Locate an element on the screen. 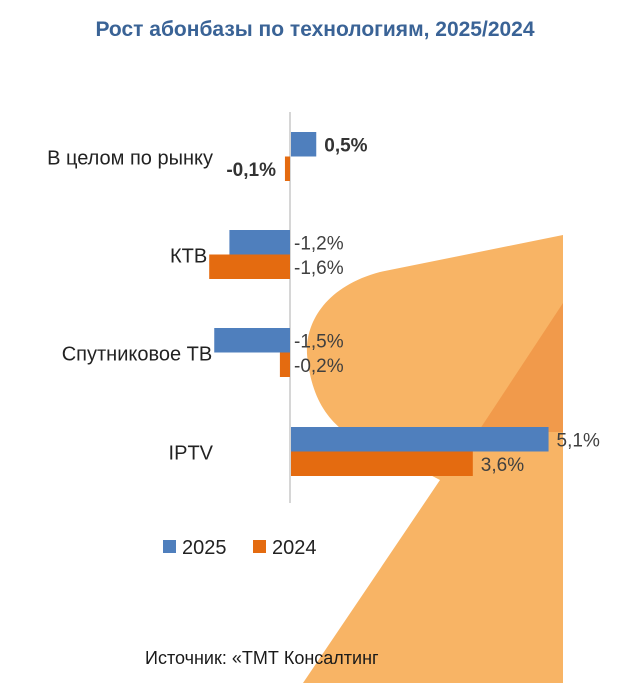 This screenshot has width=630, height=683. chart-title: Рост абонбазы по технологиям, 2025/2024 is located at coordinates (315, 29).